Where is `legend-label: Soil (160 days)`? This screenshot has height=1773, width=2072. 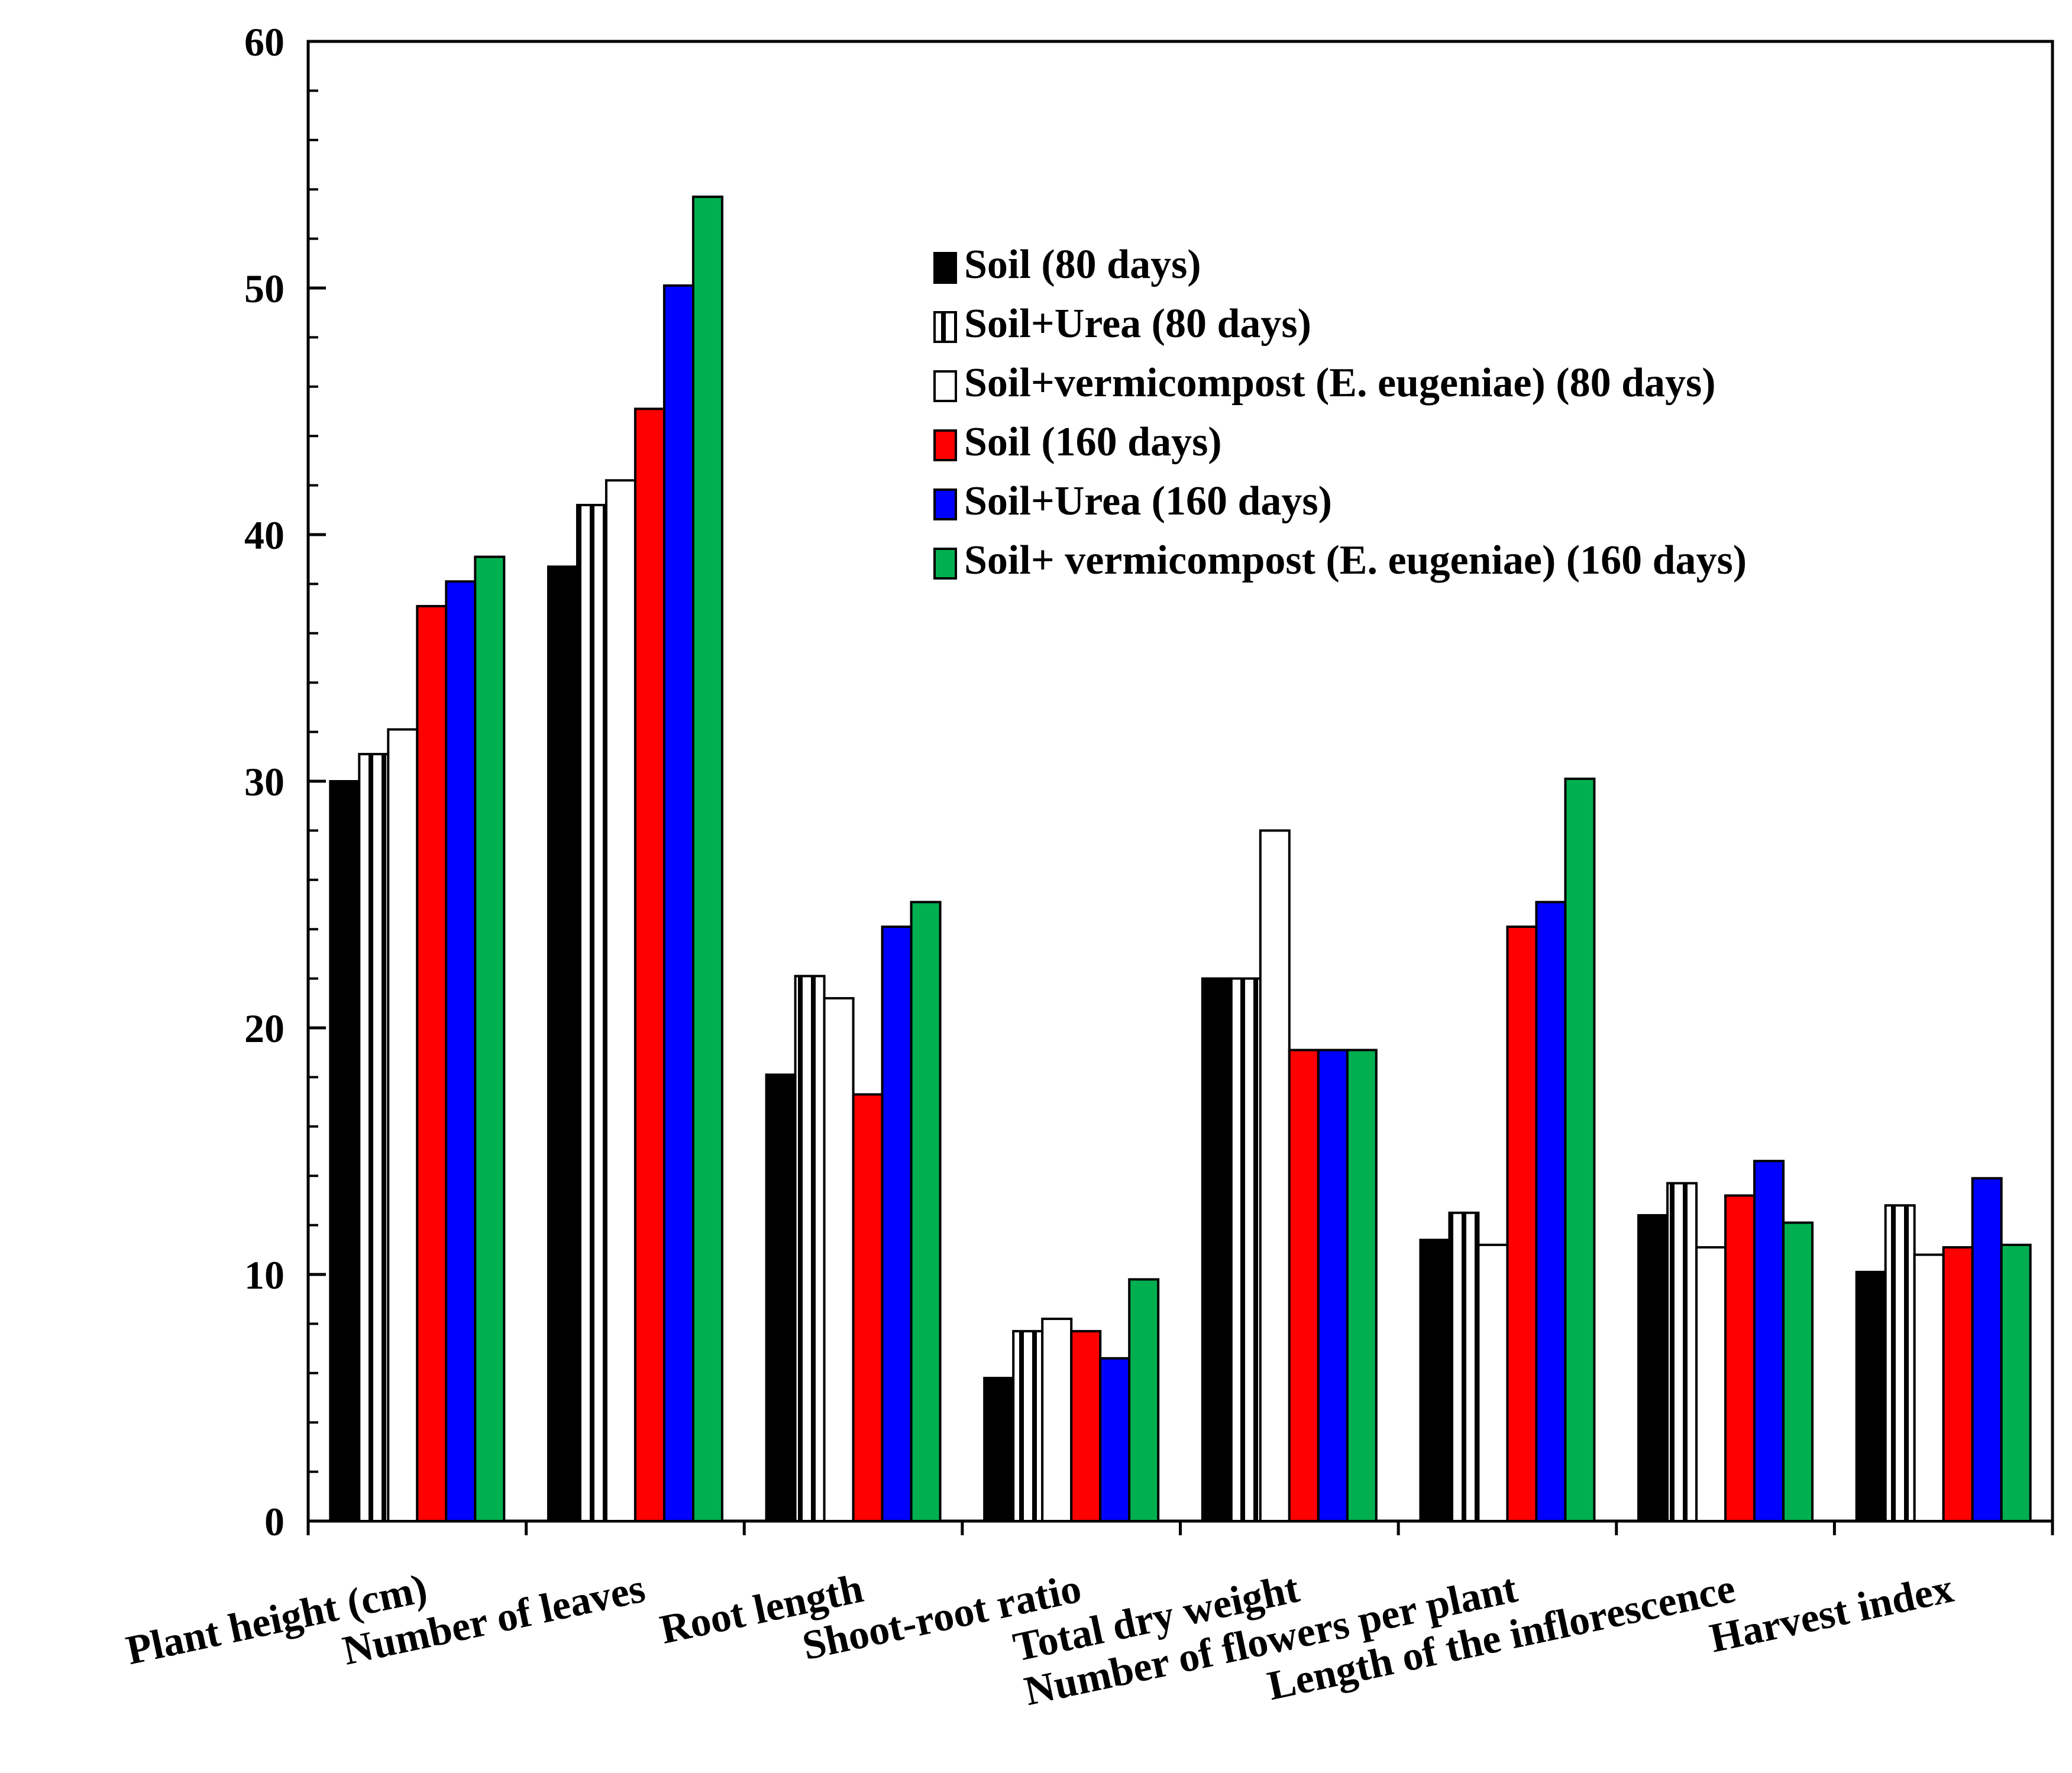
legend-label: Soil (160 days) is located at coordinates (1093, 442).